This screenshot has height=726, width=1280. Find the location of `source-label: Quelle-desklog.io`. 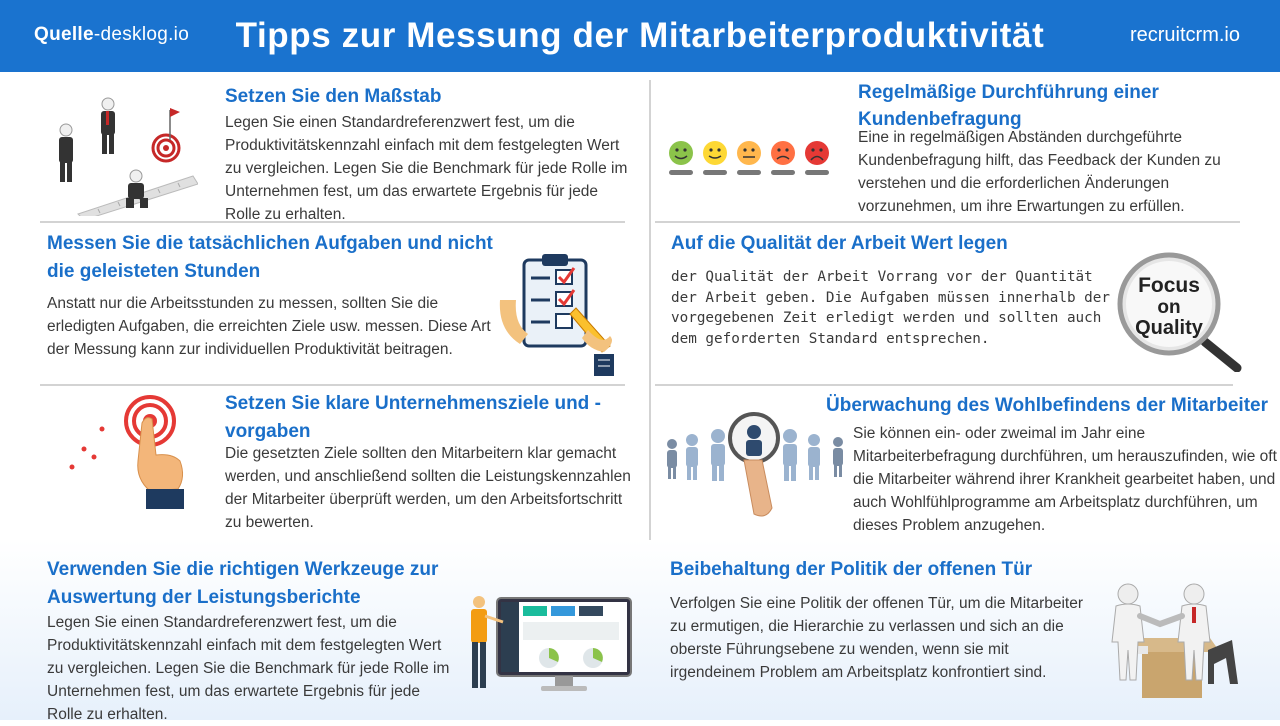

source-label: Quelle-desklog.io is located at coordinates (112, 34).